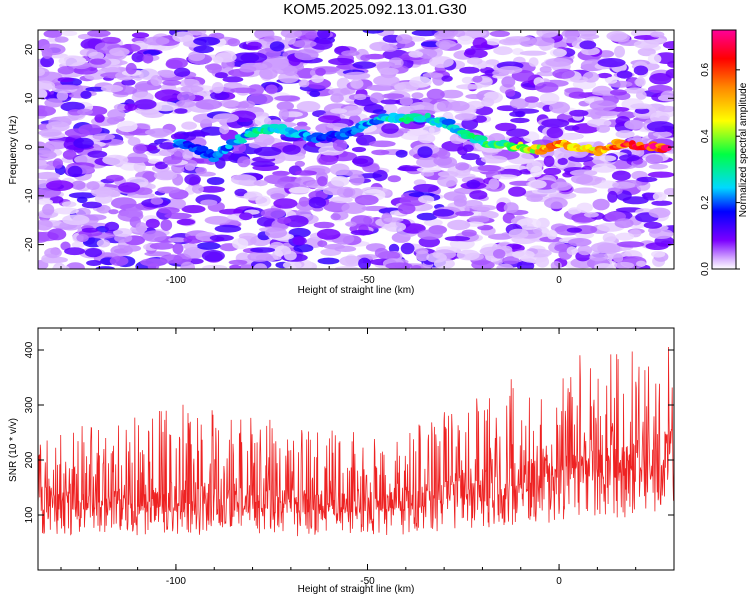 This screenshot has height=600, width=750. What do you see at coordinates (705, 269) in the screenshot?
I see `colorbar-tick-label: 0.0` at bounding box center [705, 269].